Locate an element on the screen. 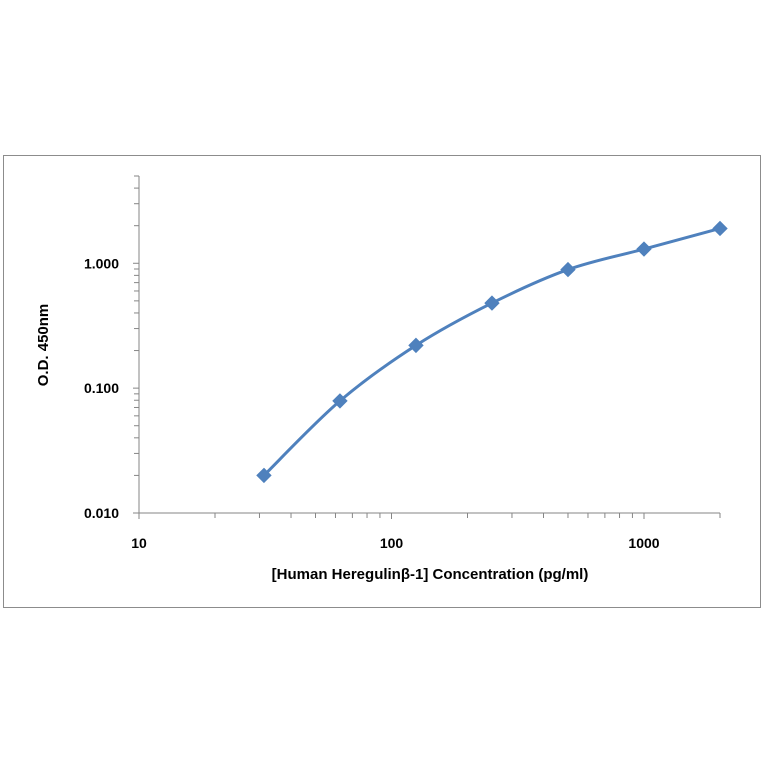 This screenshot has width=764, height=764. x-tick-label: 1000 is located at coordinates (643, 543).